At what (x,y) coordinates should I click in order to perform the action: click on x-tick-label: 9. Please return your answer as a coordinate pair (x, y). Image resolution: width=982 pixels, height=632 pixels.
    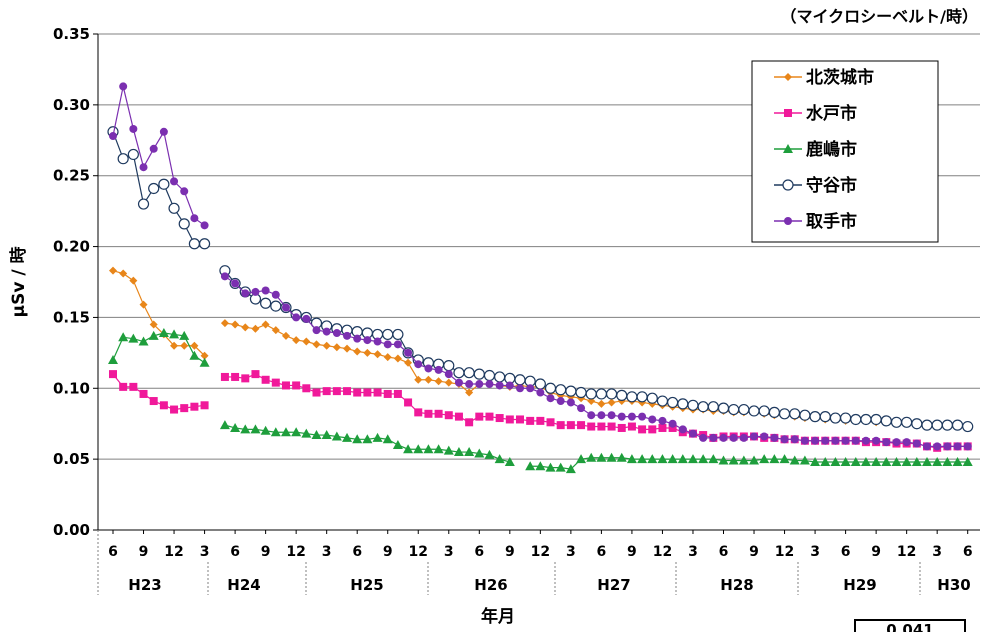
    Looking at the image, I should click on (754, 552).